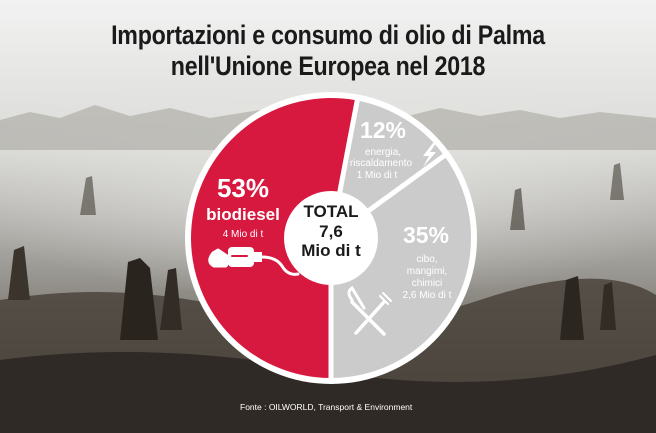 The width and height of the screenshot is (656, 433). What do you see at coordinates (328, 35) in the screenshot?
I see `title-line-1: Importazioni e consumo di olio di Palma` at bounding box center [328, 35].